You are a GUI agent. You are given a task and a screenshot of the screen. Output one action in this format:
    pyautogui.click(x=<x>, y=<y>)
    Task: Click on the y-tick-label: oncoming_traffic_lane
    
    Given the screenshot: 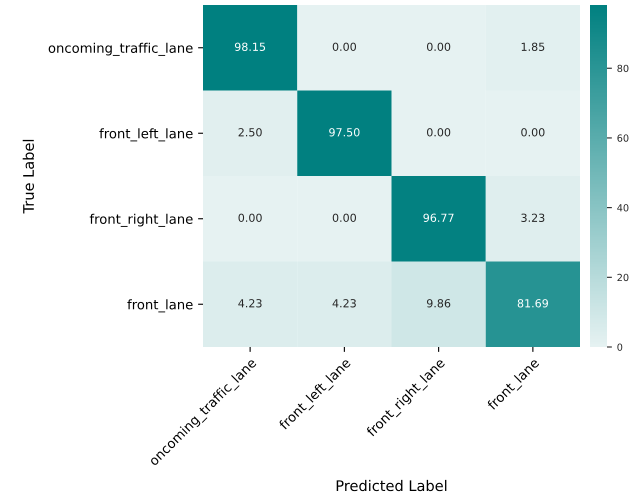 What is the action you would take?
    pyautogui.click(x=120, y=49)
    